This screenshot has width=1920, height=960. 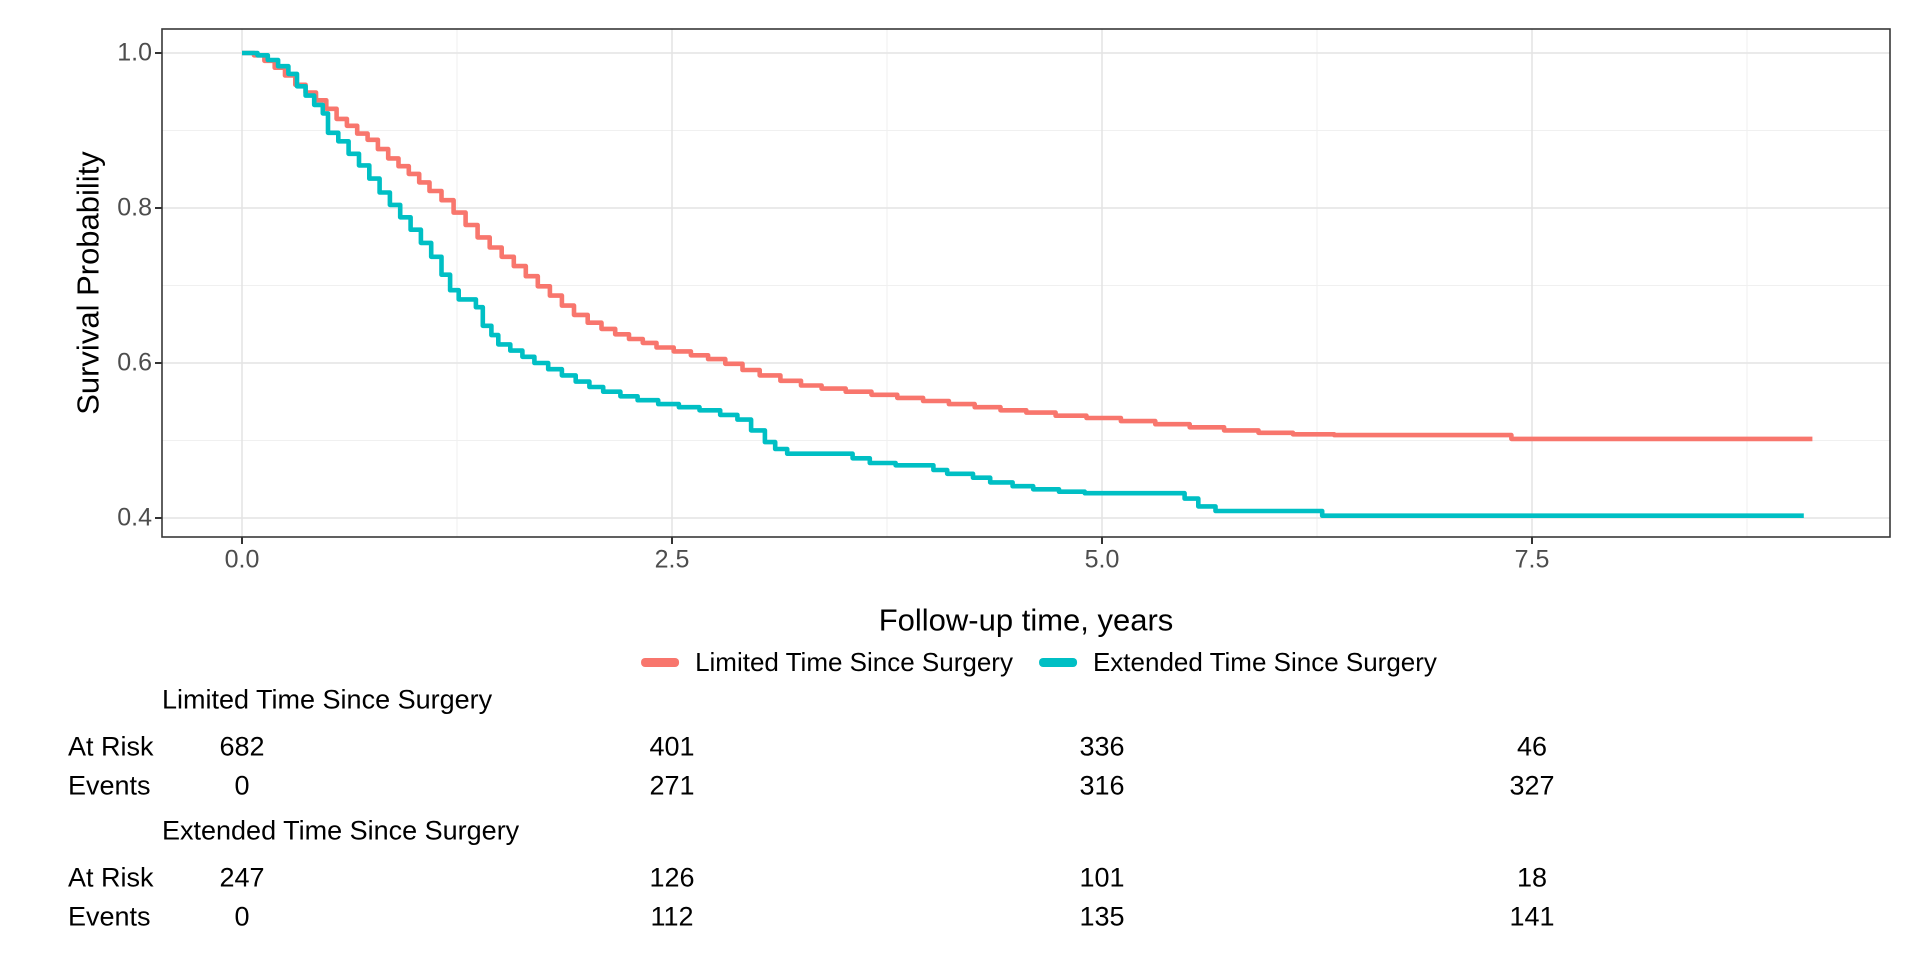 What do you see at coordinates (1532, 877) in the screenshot?
I see `risk-table-cell: 18` at bounding box center [1532, 877].